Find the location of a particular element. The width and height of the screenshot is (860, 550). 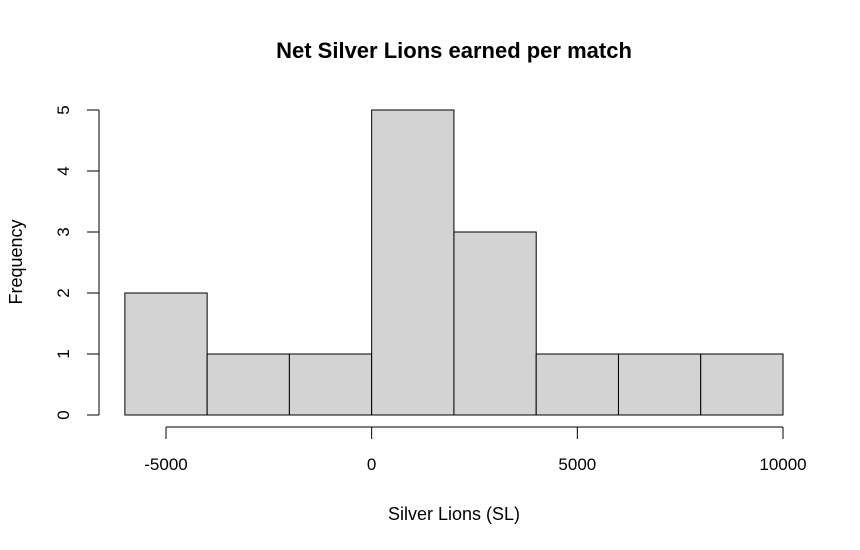

y-axis-label: Frequency is located at coordinates (16, 261).